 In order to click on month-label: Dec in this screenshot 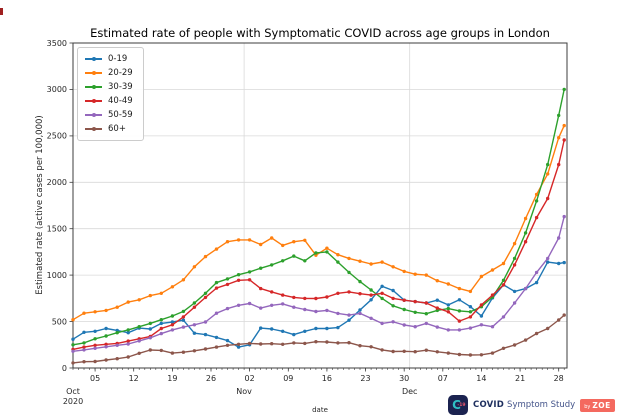, I will do `click(409, 391)`.